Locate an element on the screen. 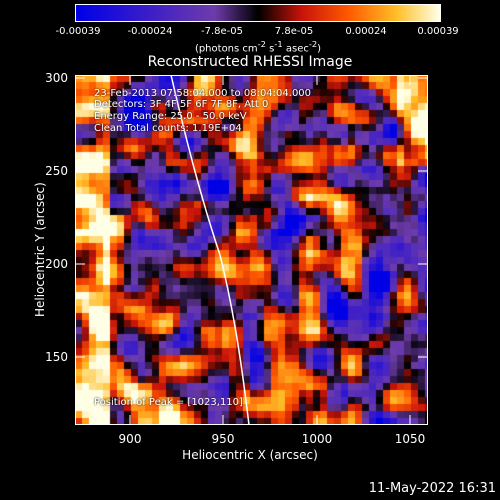 Image resolution: width=500 pixels, height=500 pixels. info-peak: Position of Peak = [1023,110] is located at coordinates (168, 402).